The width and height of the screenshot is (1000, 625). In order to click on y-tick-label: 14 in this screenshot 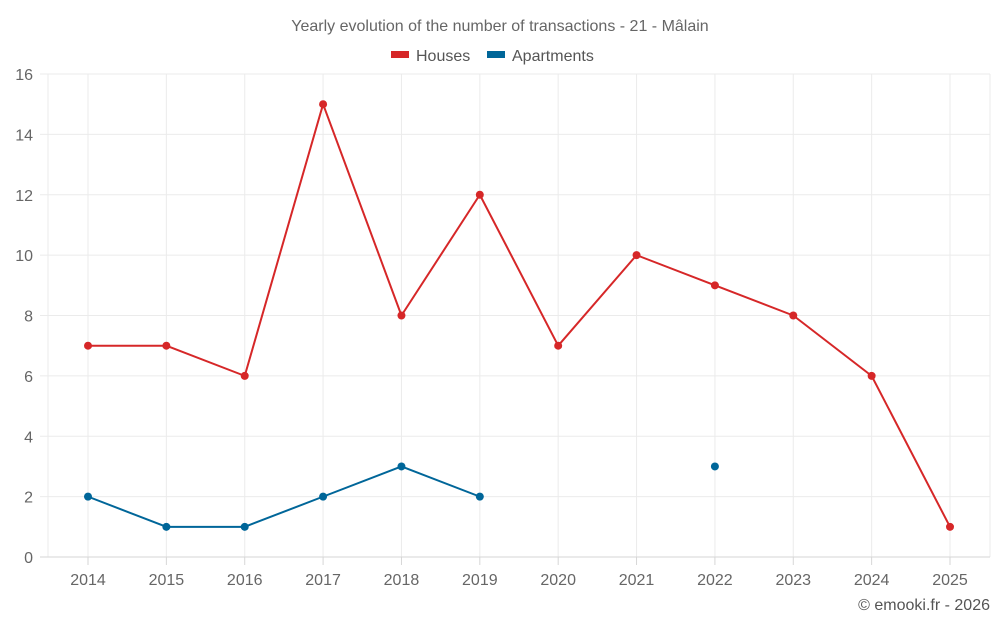, I will do `click(24, 135)`.